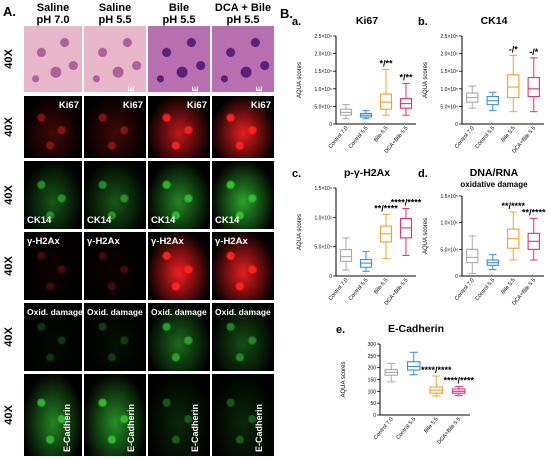 This screenshot has width=550, height=459. What do you see at coordinates (9, 11) in the screenshot?
I see `panel-a-letter: A.` at bounding box center [9, 11].